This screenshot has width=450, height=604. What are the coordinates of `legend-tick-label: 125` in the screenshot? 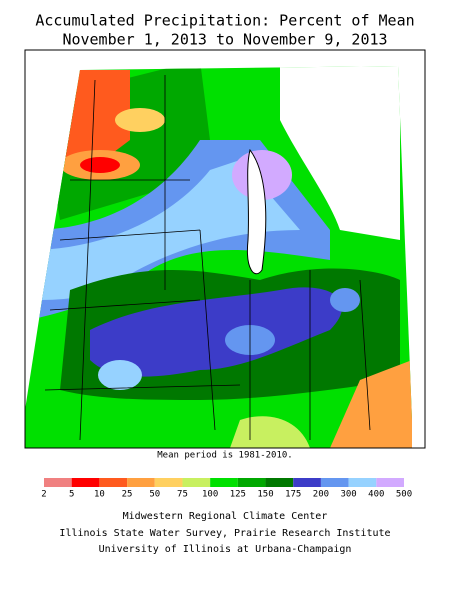 It's located at (238, 495).